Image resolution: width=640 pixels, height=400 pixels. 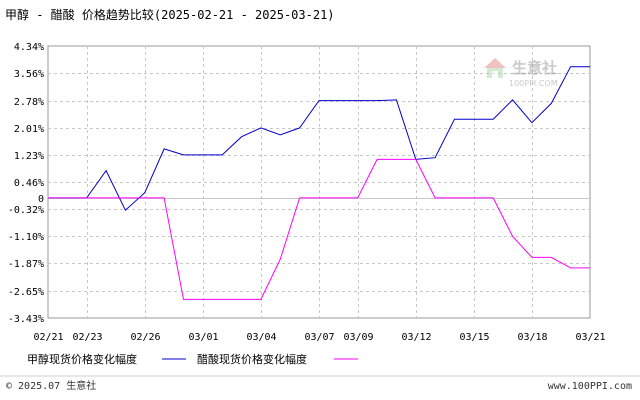 I want to click on x-tick-label: 02/23, so click(x=87, y=337).